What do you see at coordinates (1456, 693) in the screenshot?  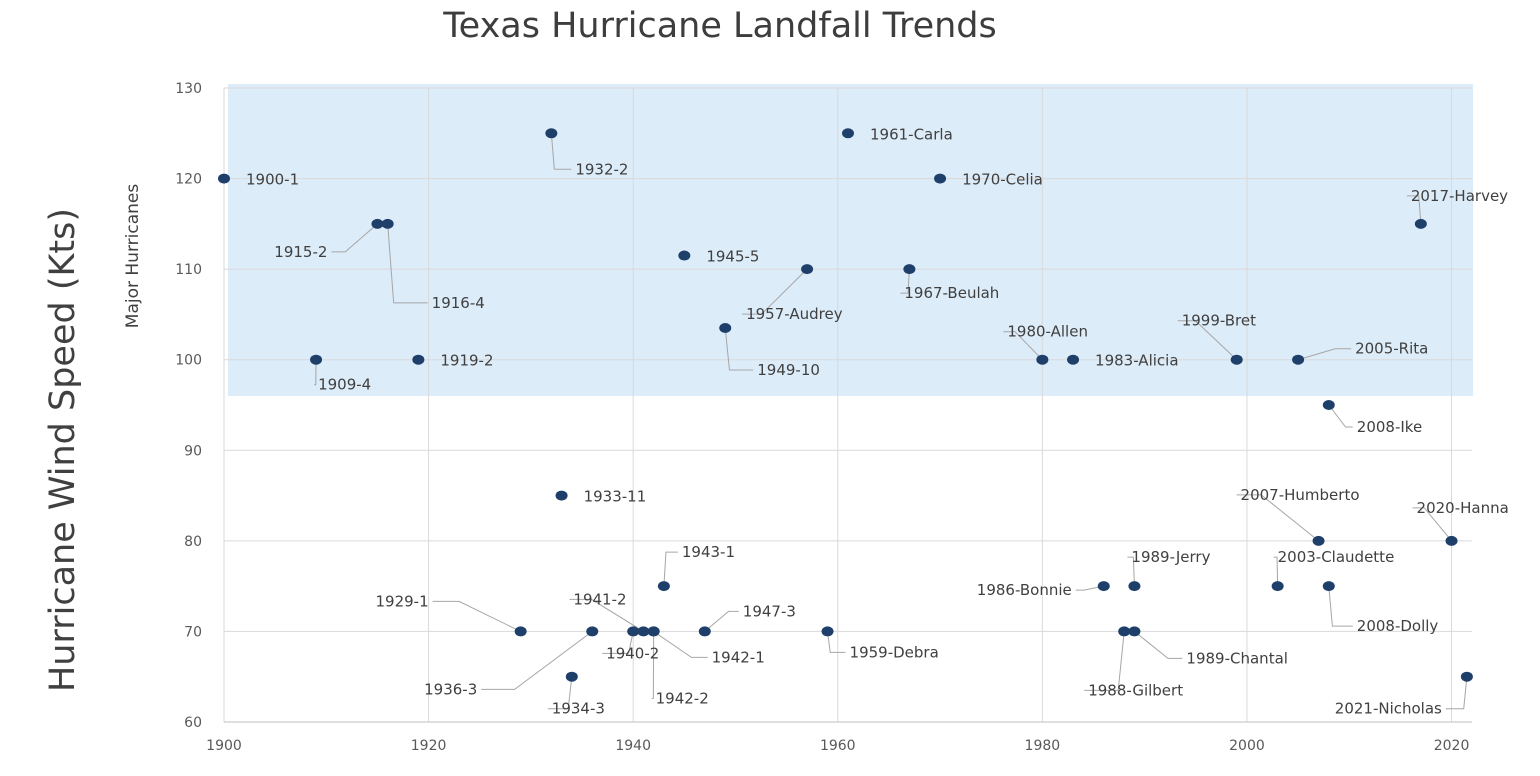 I see `leader-line-2021-Nicholas` at bounding box center [1456, 693].